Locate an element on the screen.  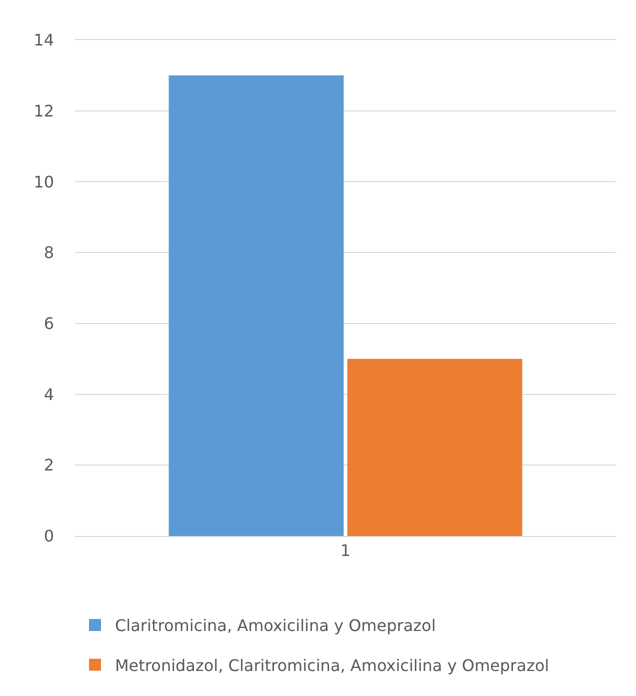
y-tick-label: 14 is located at coordinates (44, 40).